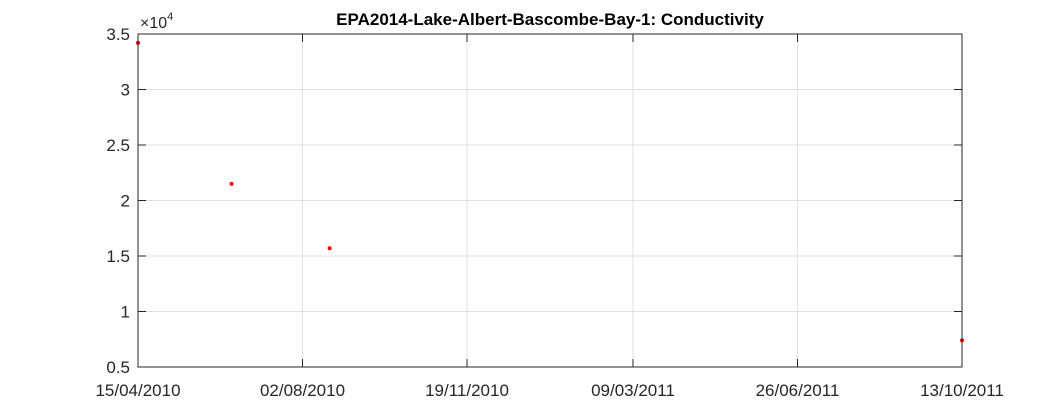 This screenshot has height=413, width=1063. What do you see at coordinates (962, 390) in the screenshot?
I see `x-tick-label: 13/10/2011` at bounding box center [962, 390].